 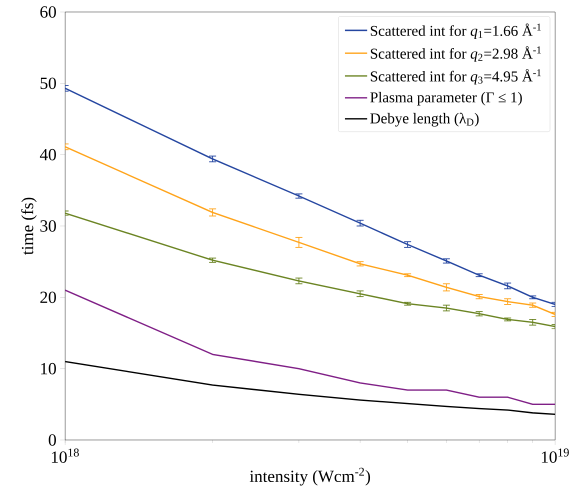 I want to click on y-axis-title: time (fs), so click(x=29, y=226).